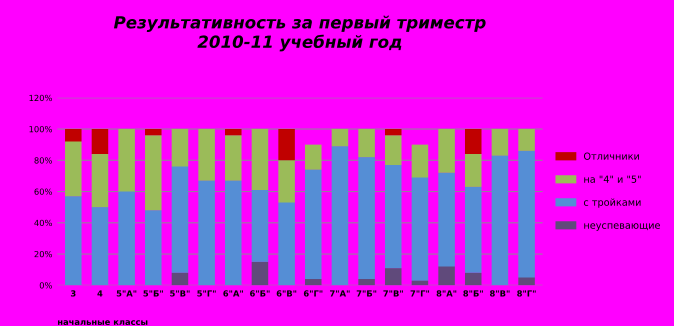 The width and height of the screenshot is (674, 326). What do you see at coordinates (43, 223) in the screenshot?
I see `y-tick-label: 40%` at bounding box center [43, 223].